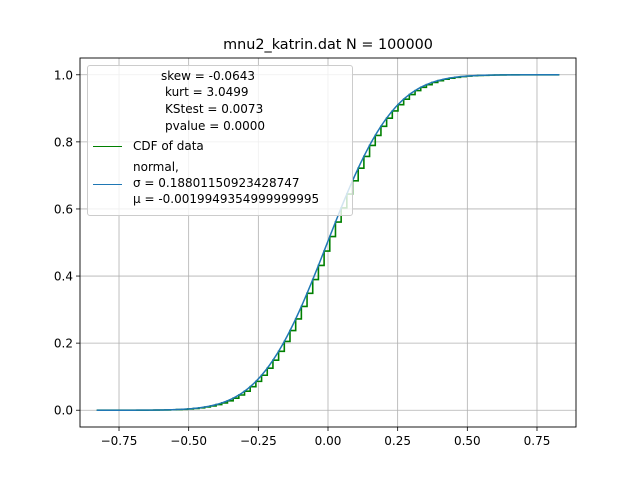 The width and height of the screenshot is (640, 480). What do you see at coordinates (226, 199) in the screenshot?
I see `legend-label-mu: μ = -0.0019949354999999995` at bounding box center [226, 199].